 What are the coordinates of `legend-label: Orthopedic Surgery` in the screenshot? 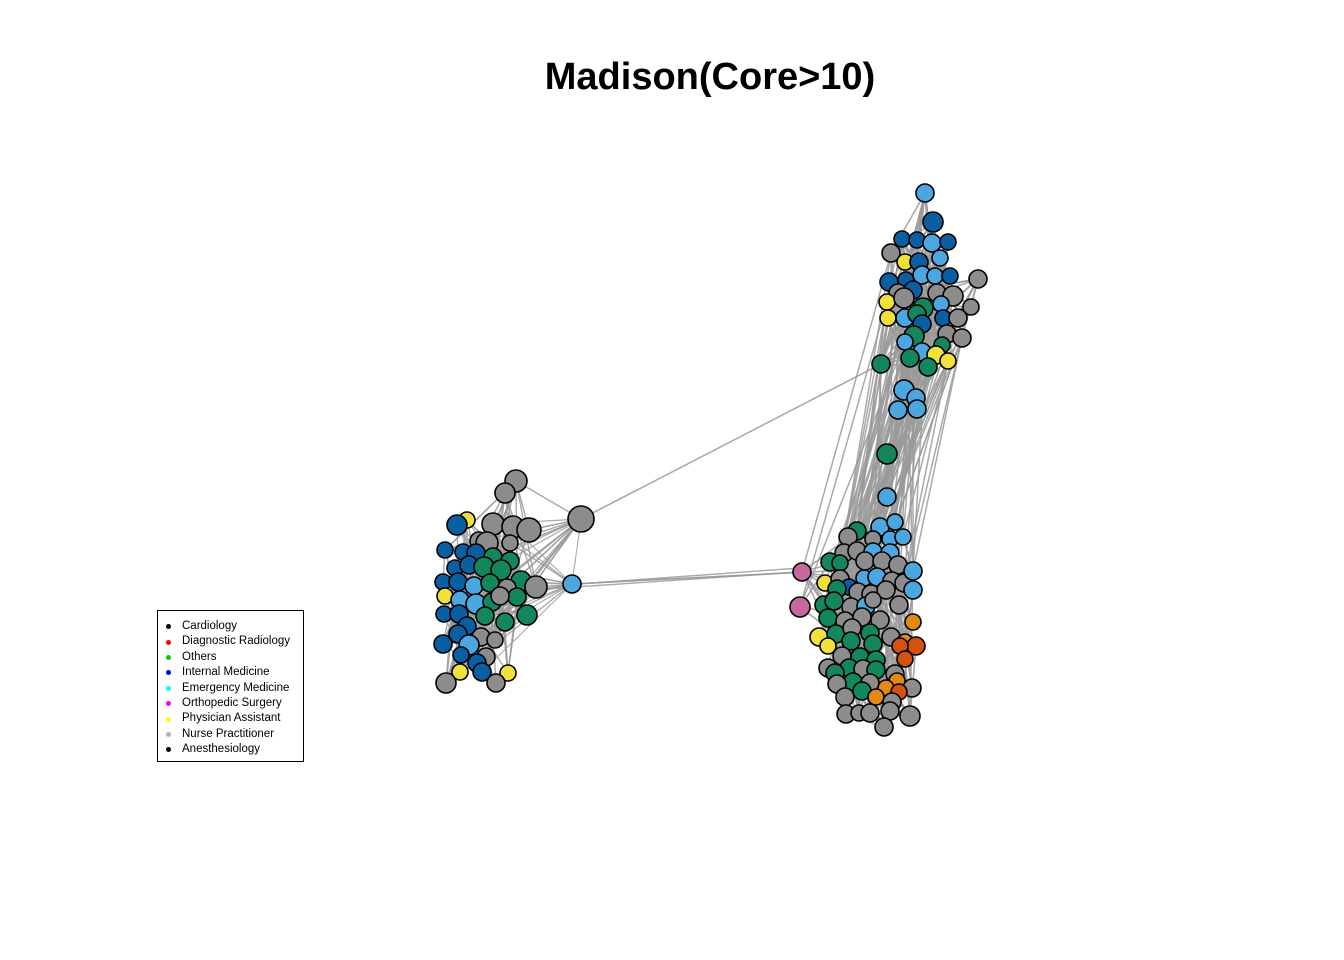 It's located at (232, 702).